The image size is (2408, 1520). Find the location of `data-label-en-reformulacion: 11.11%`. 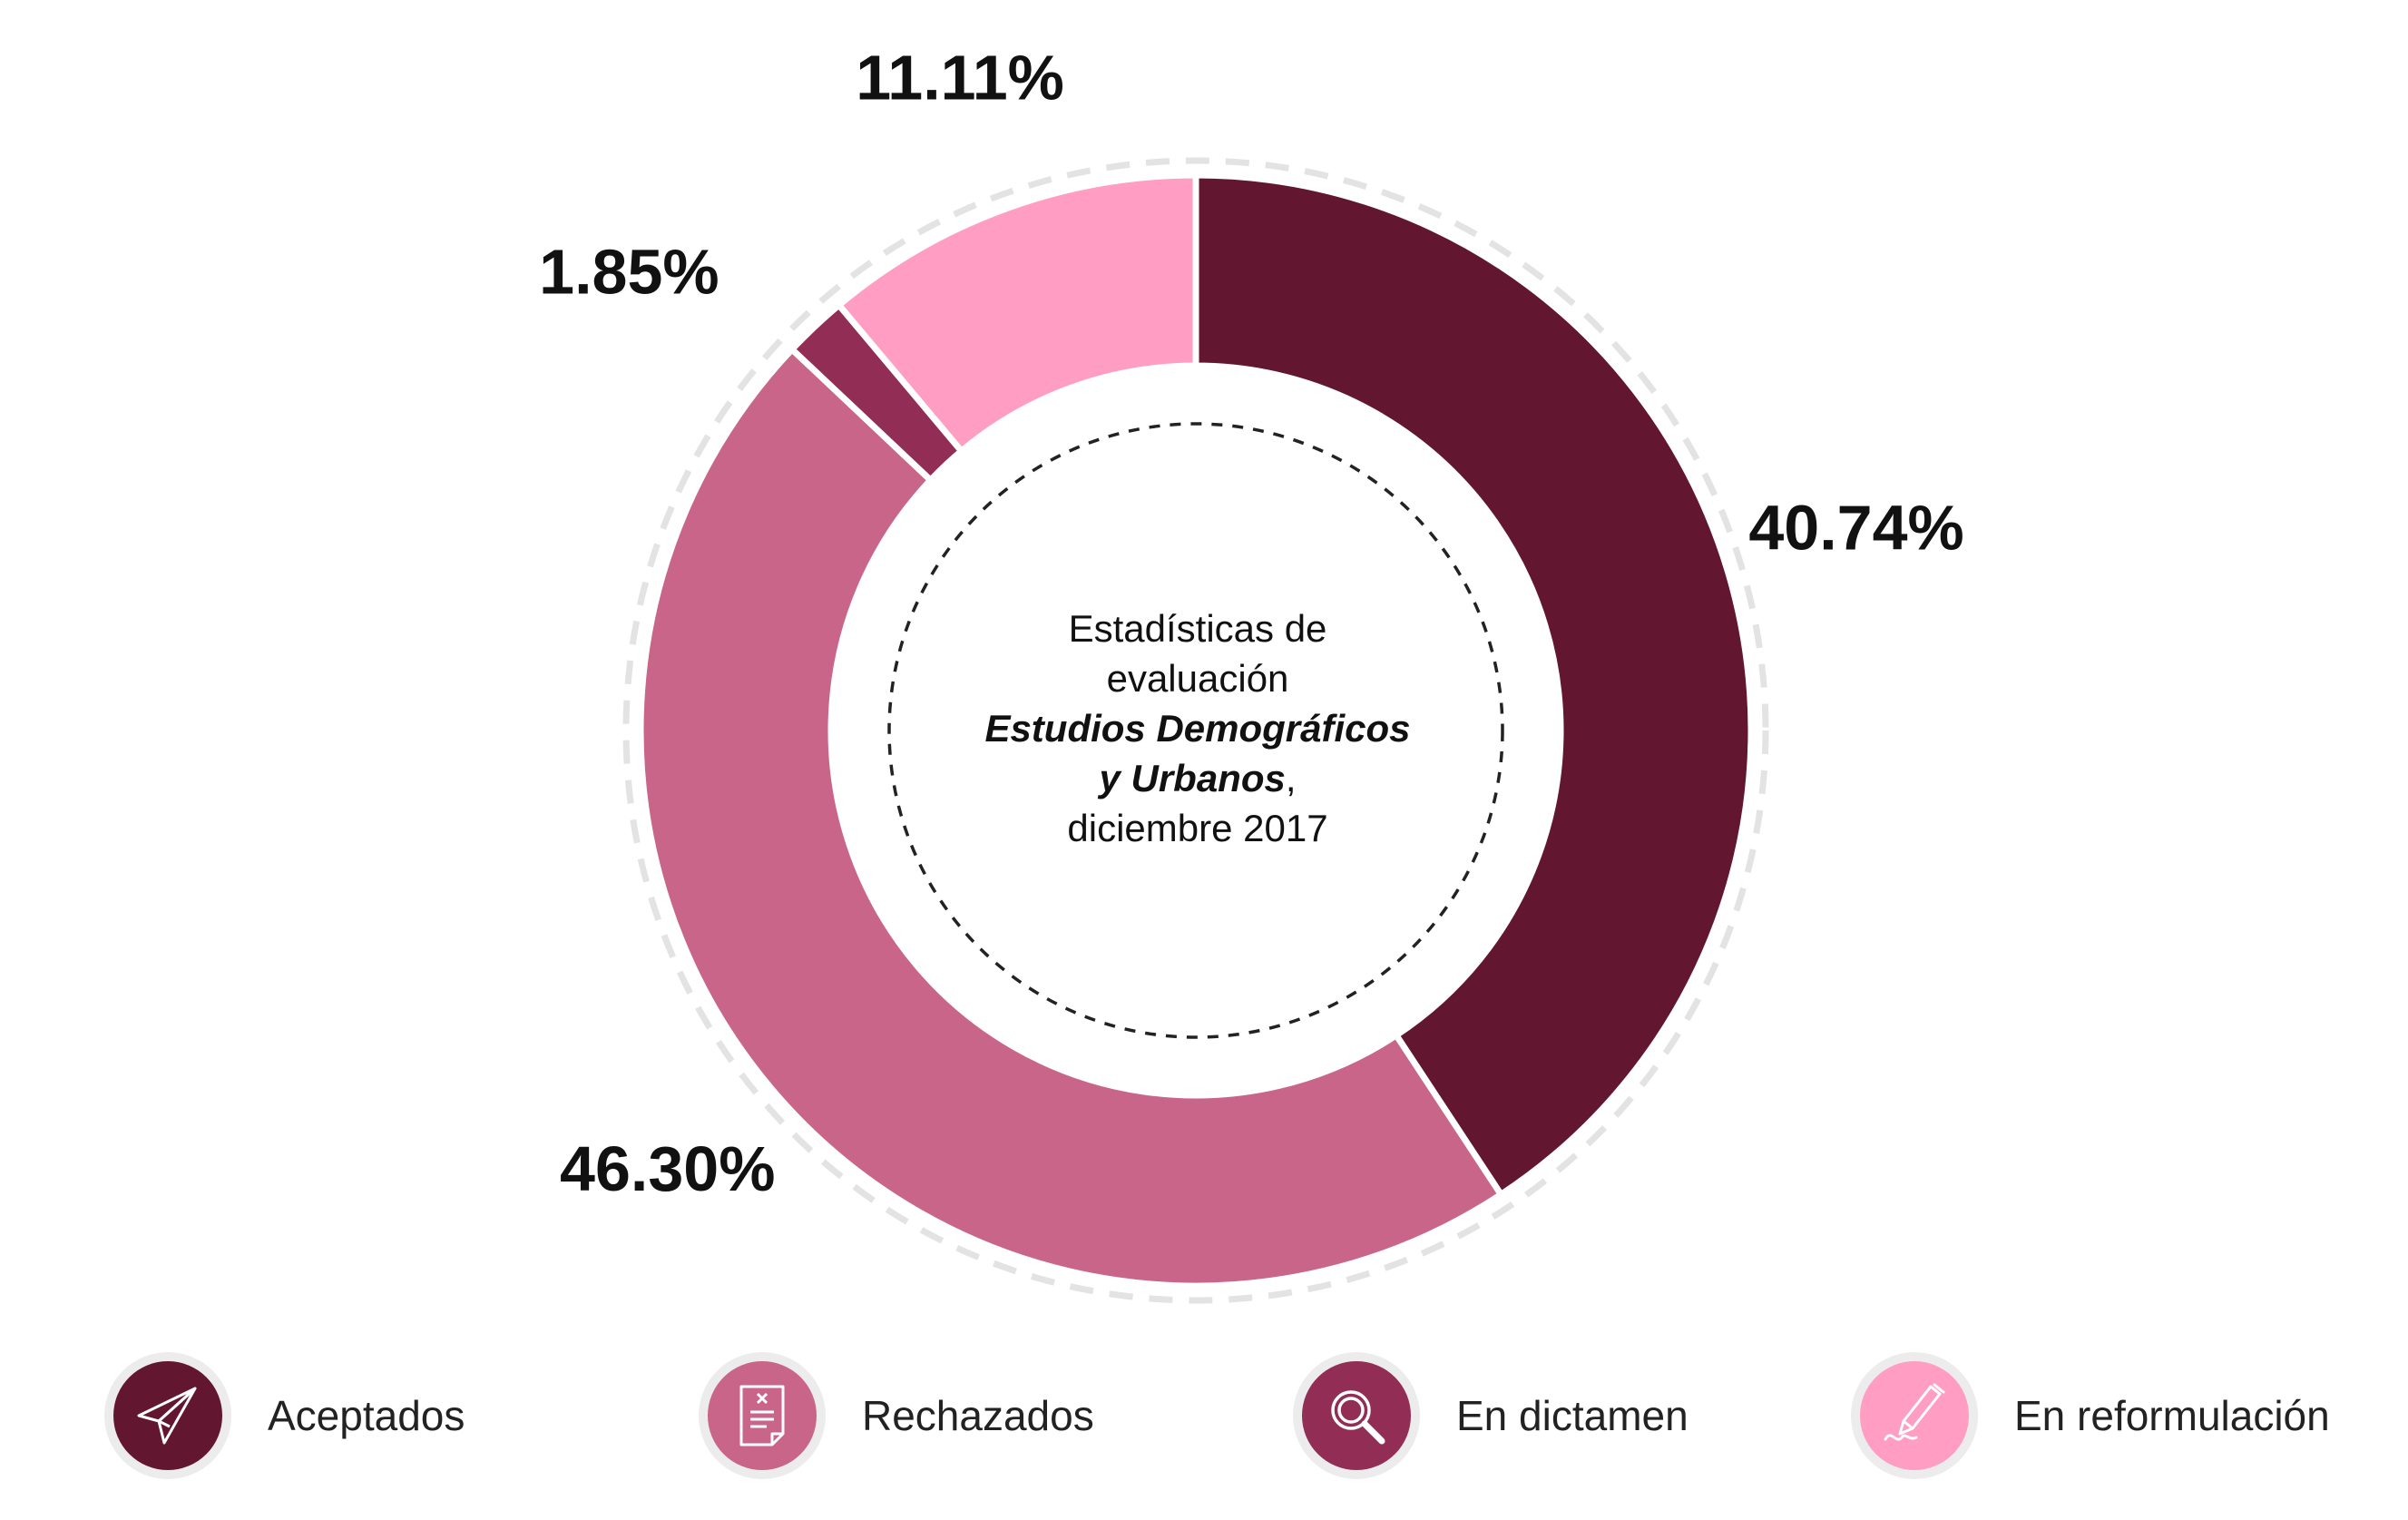

data-label-en-reformulacion: 11.11% is located at coordinates (960, 78).